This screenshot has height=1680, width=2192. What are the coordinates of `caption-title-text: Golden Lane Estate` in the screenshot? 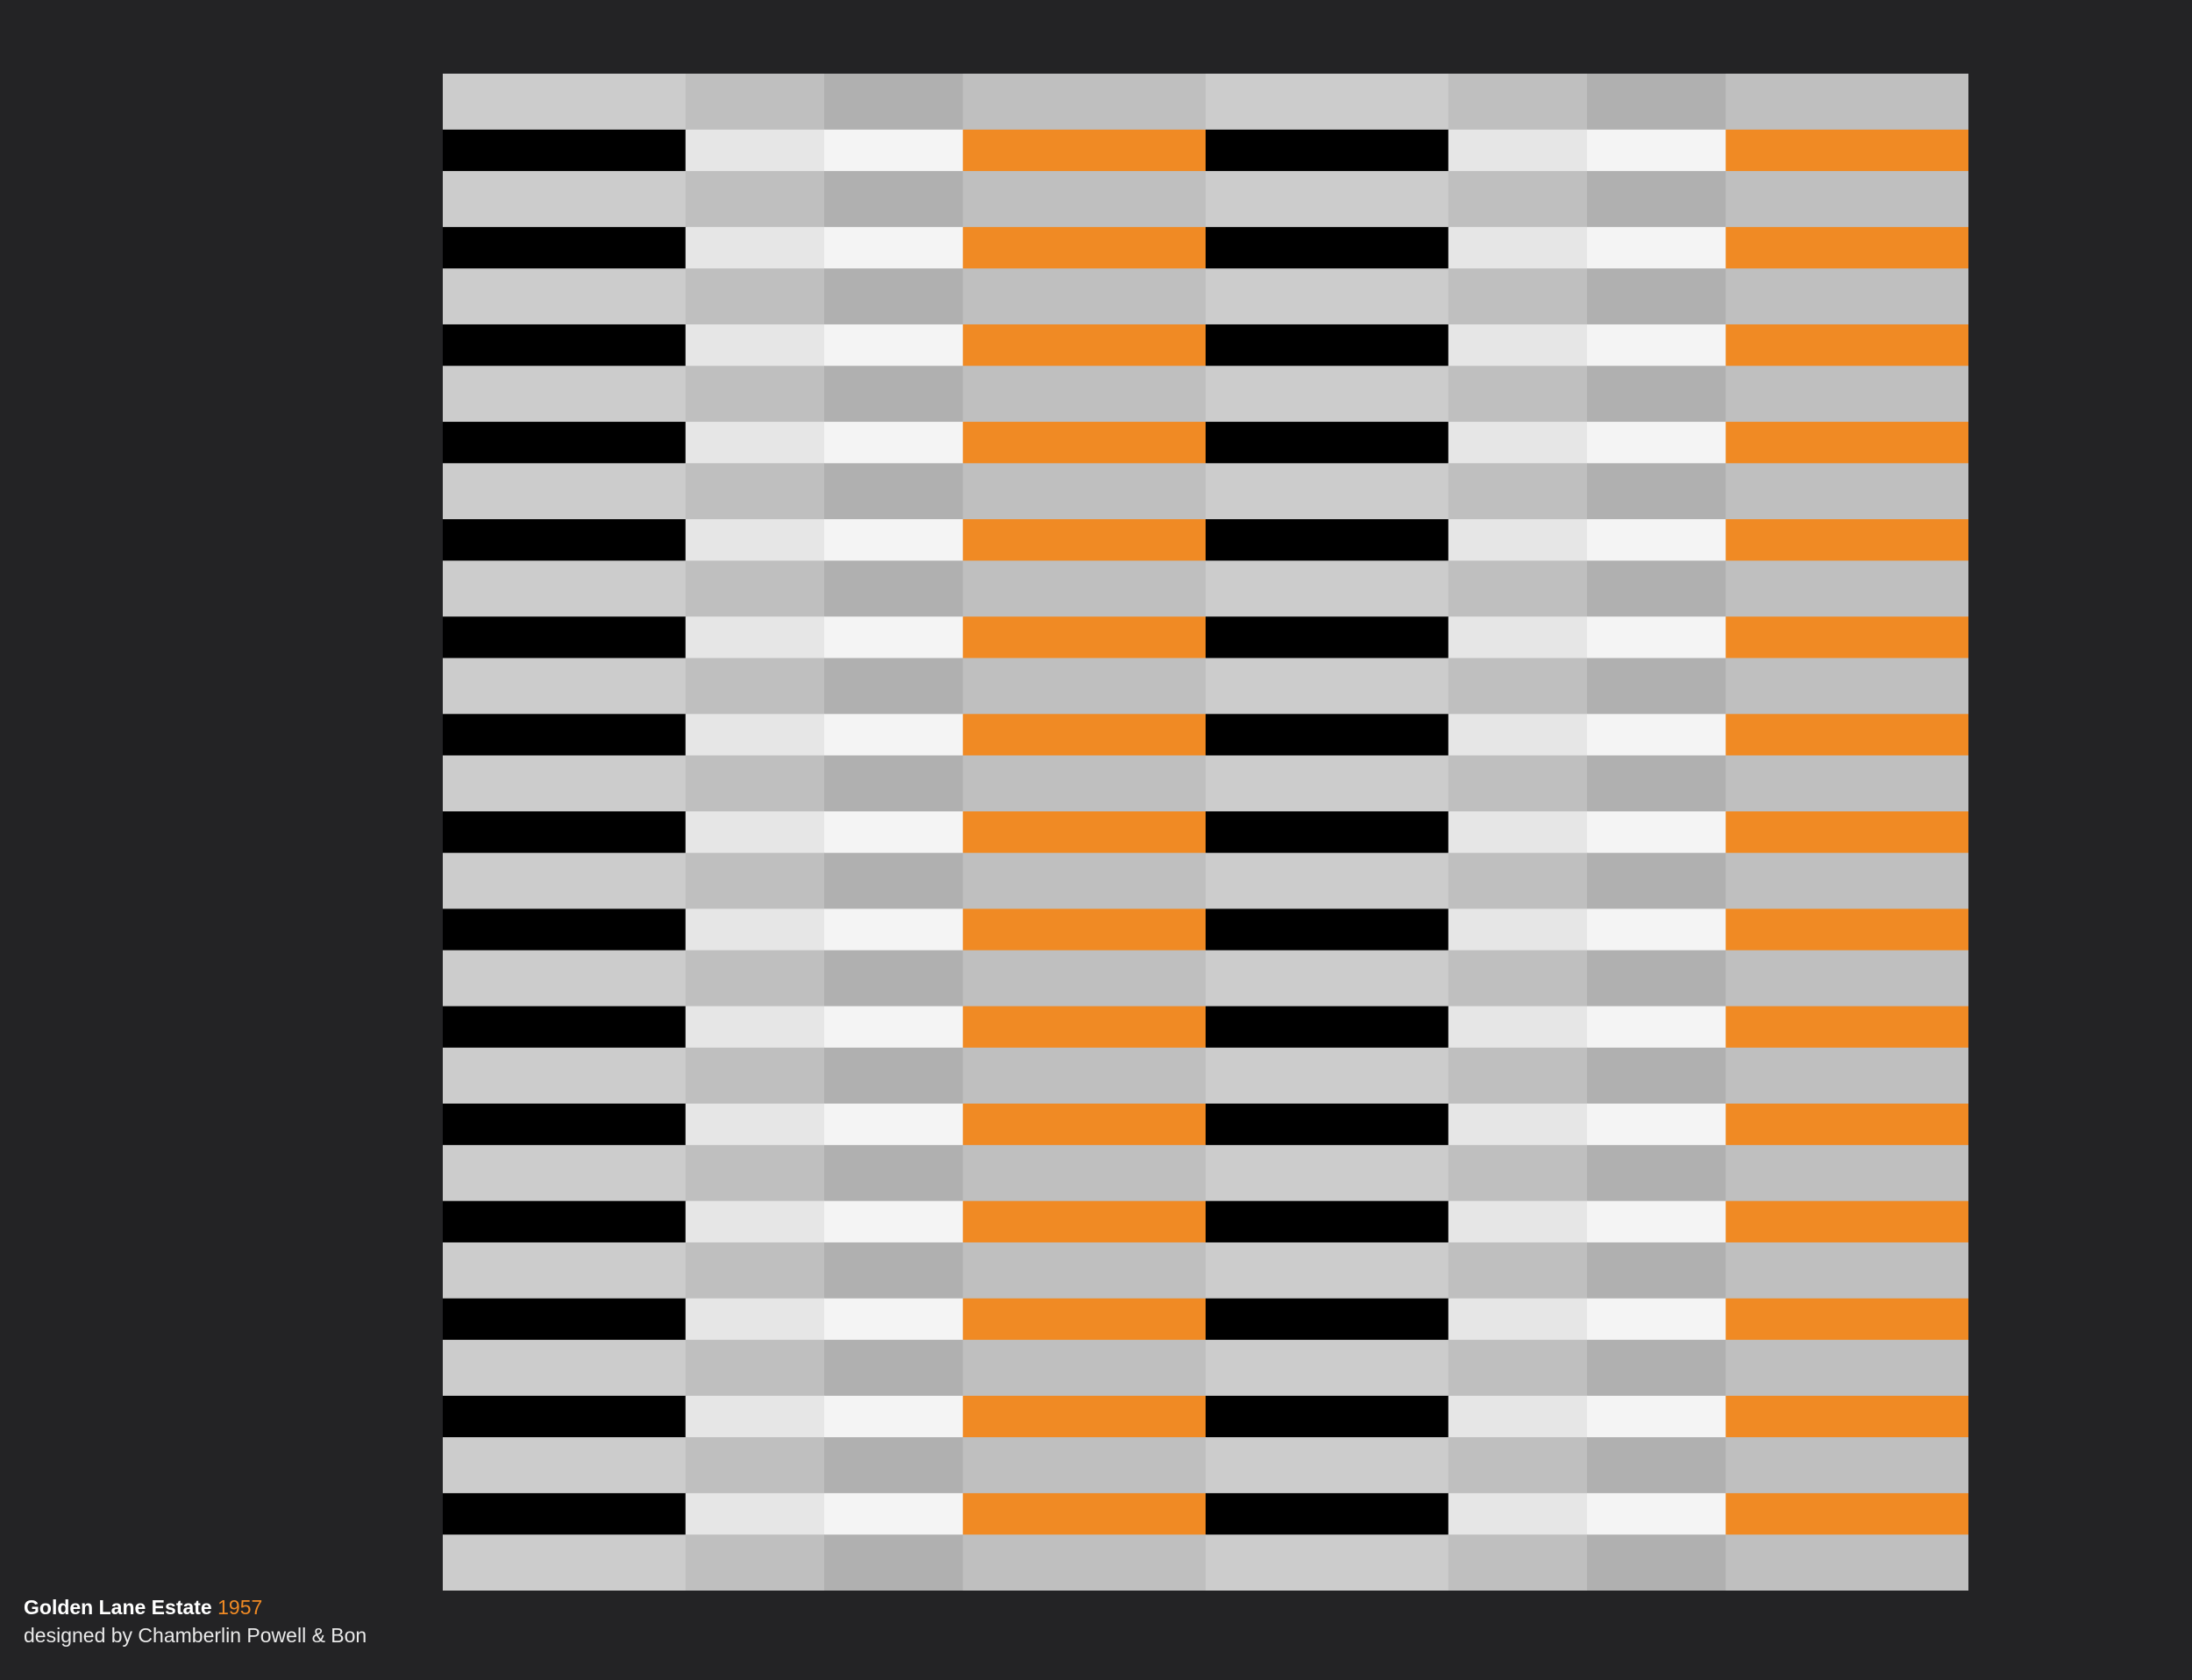 It's located at (118, 1607).